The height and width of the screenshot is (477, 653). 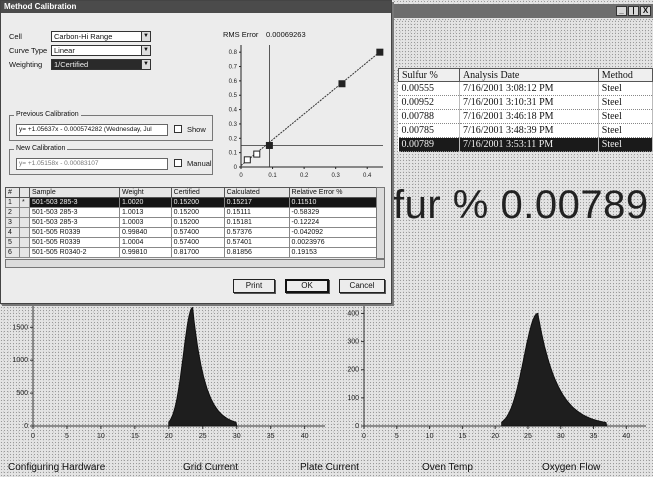 What do you see at coordinates (47, 114) in the screenshot?
I see `previous-calibration-title: Previous Calibration` at bounding box center [47, 114].